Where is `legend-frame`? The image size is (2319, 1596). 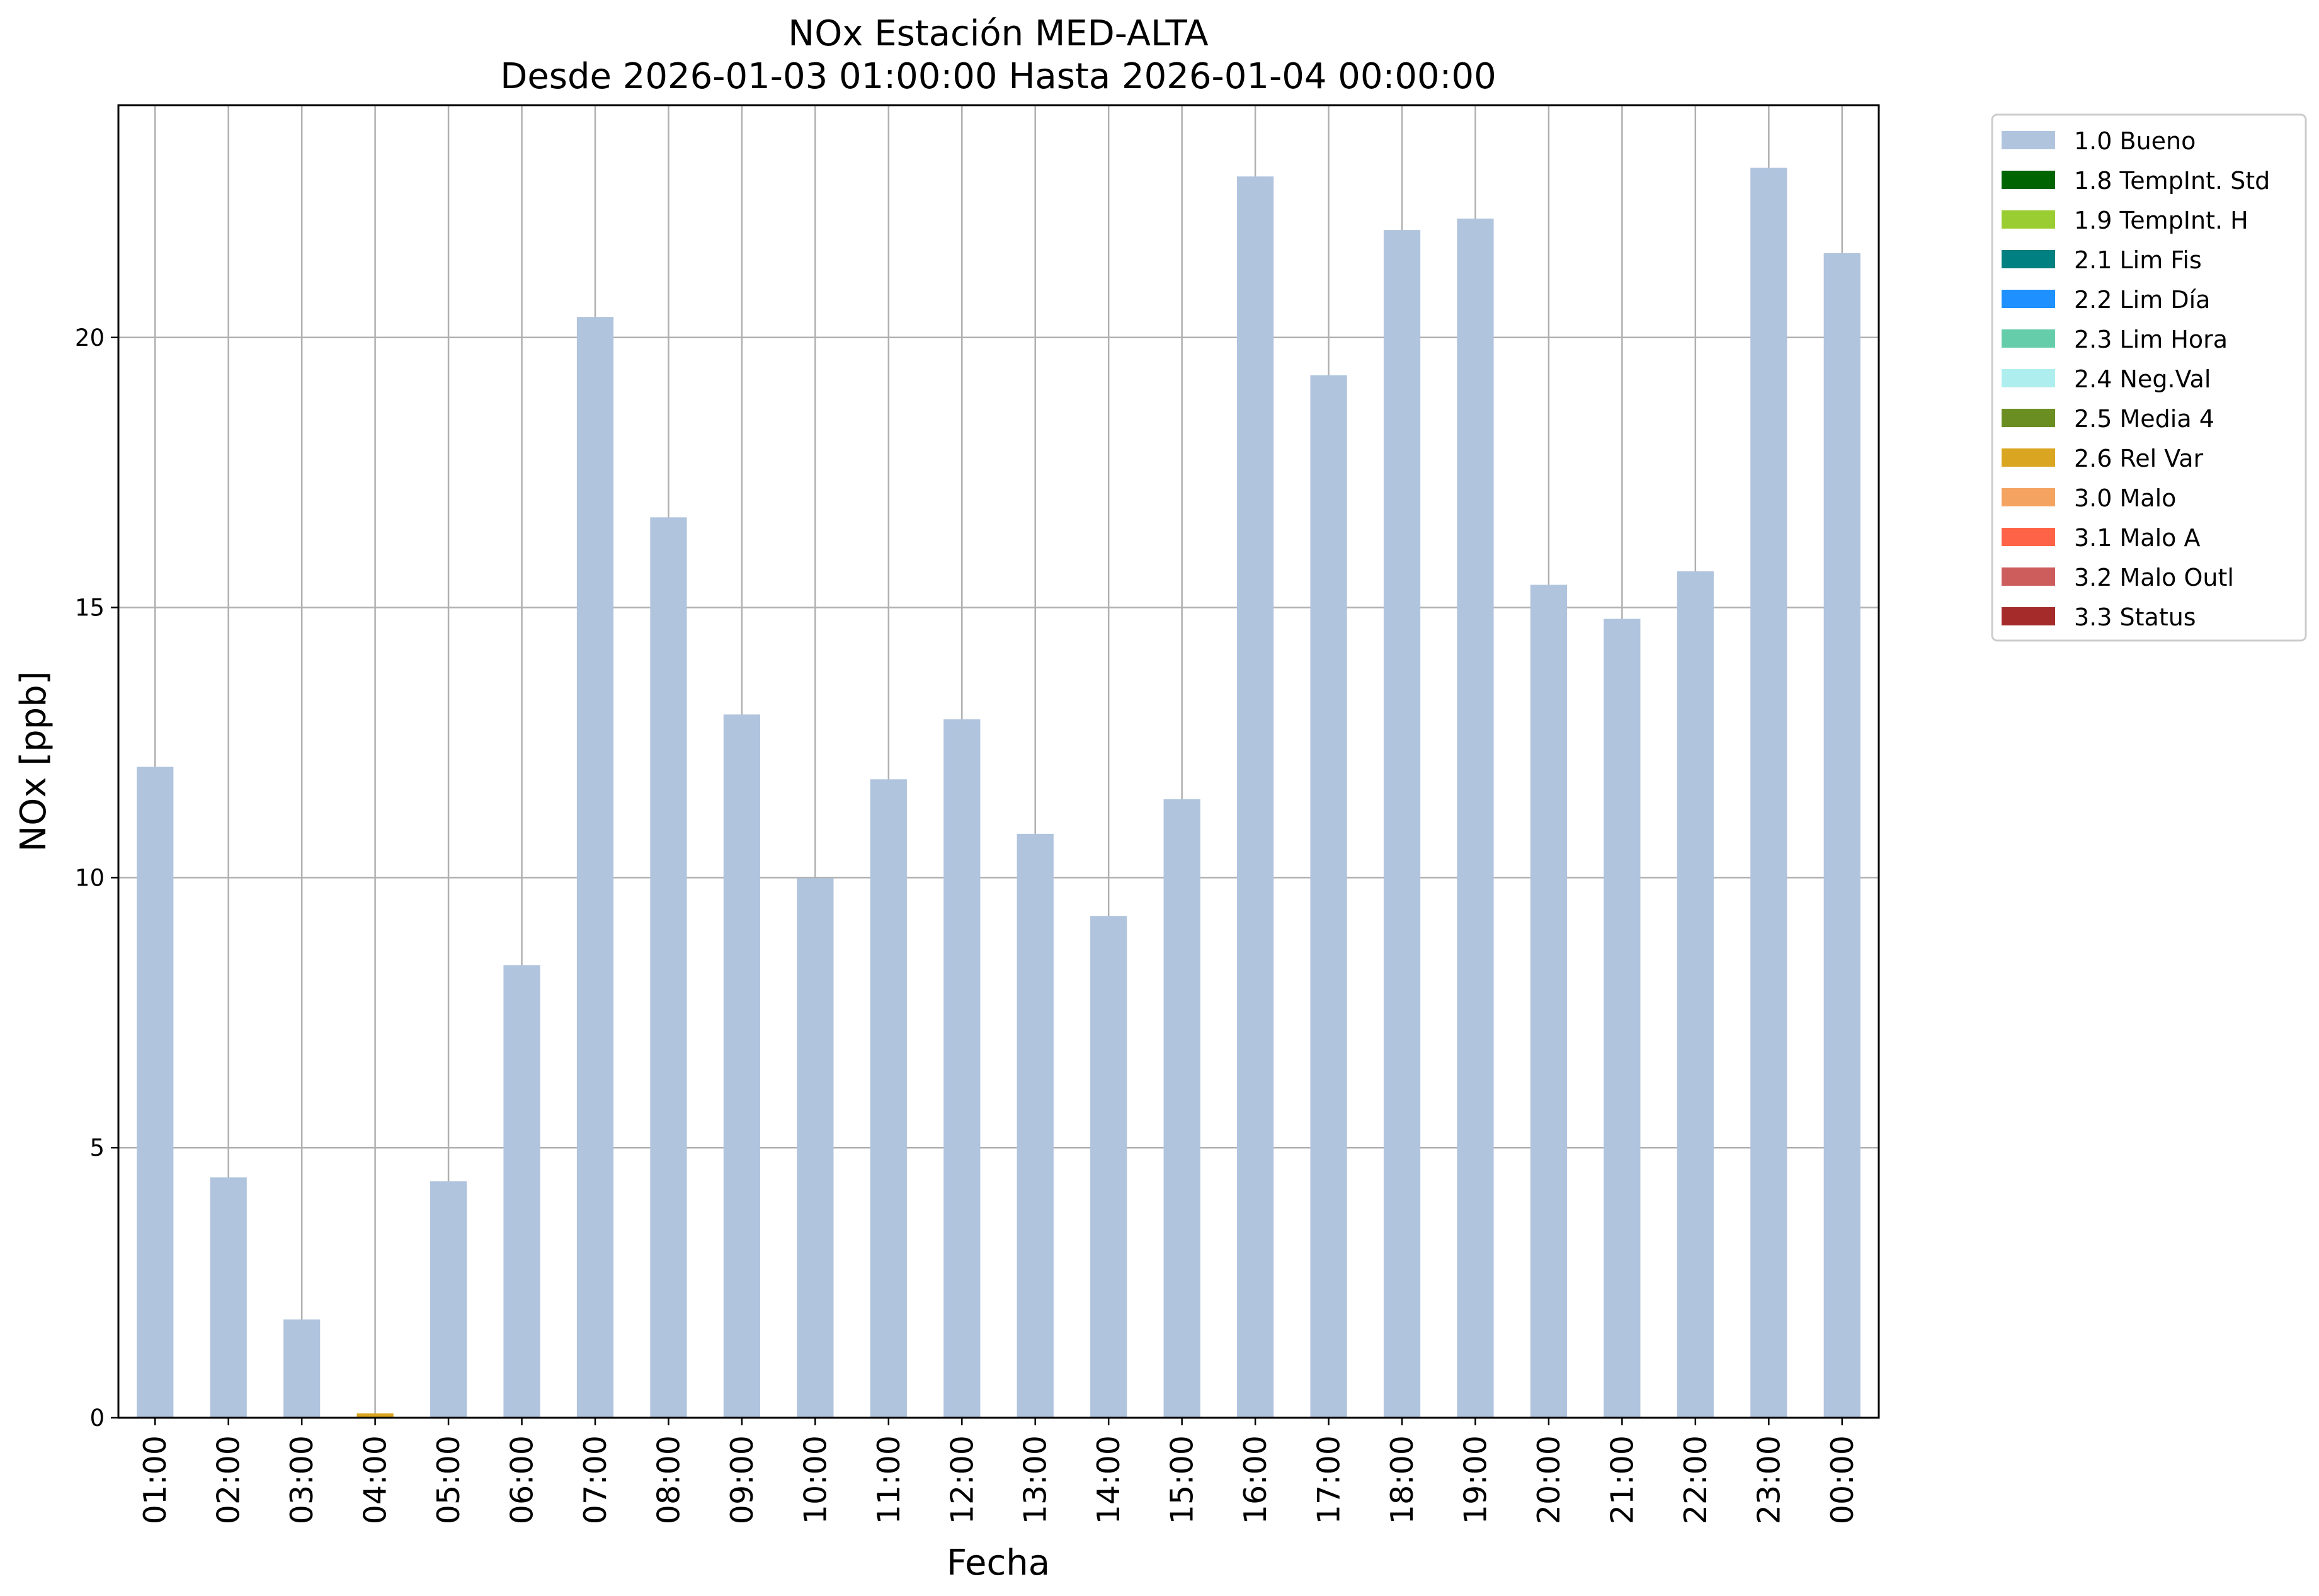
legend-frame is located at coordinates (2149, 377).